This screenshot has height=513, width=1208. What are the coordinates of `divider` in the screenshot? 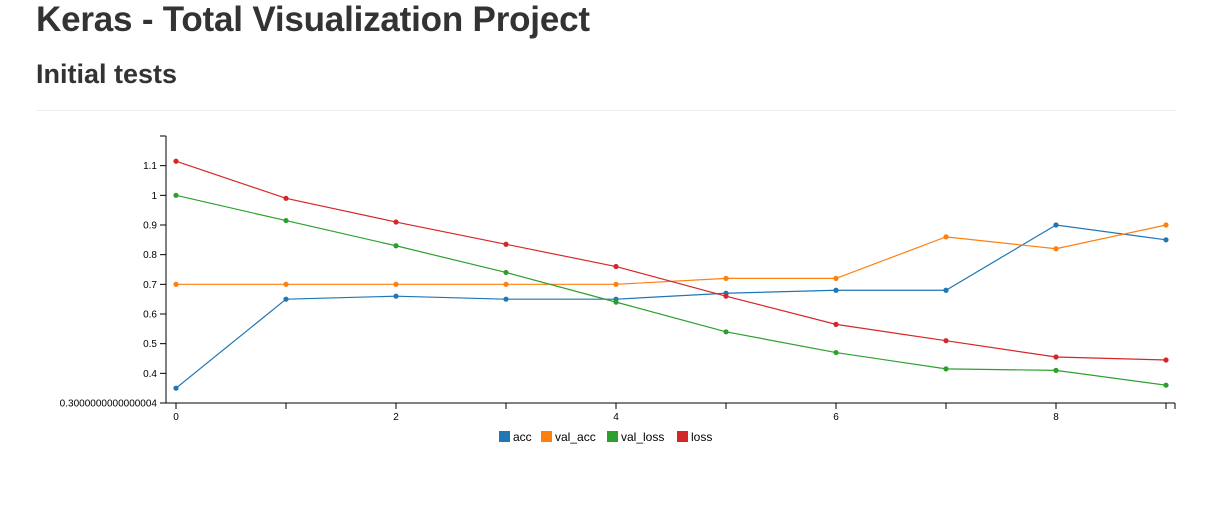 It's located at (606, 110).